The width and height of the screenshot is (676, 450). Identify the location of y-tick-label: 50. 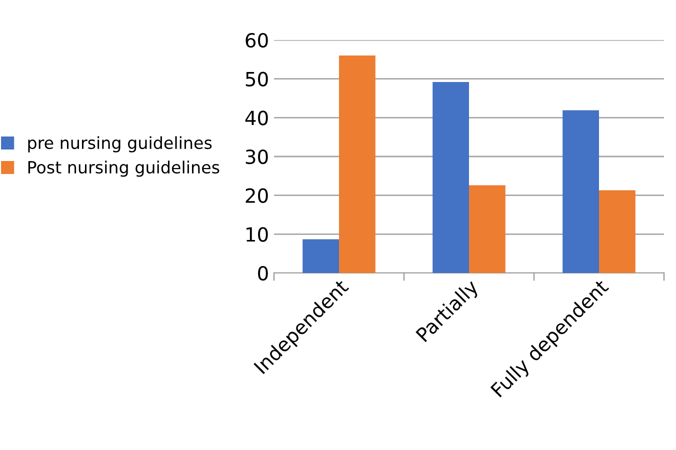
(257, 79).